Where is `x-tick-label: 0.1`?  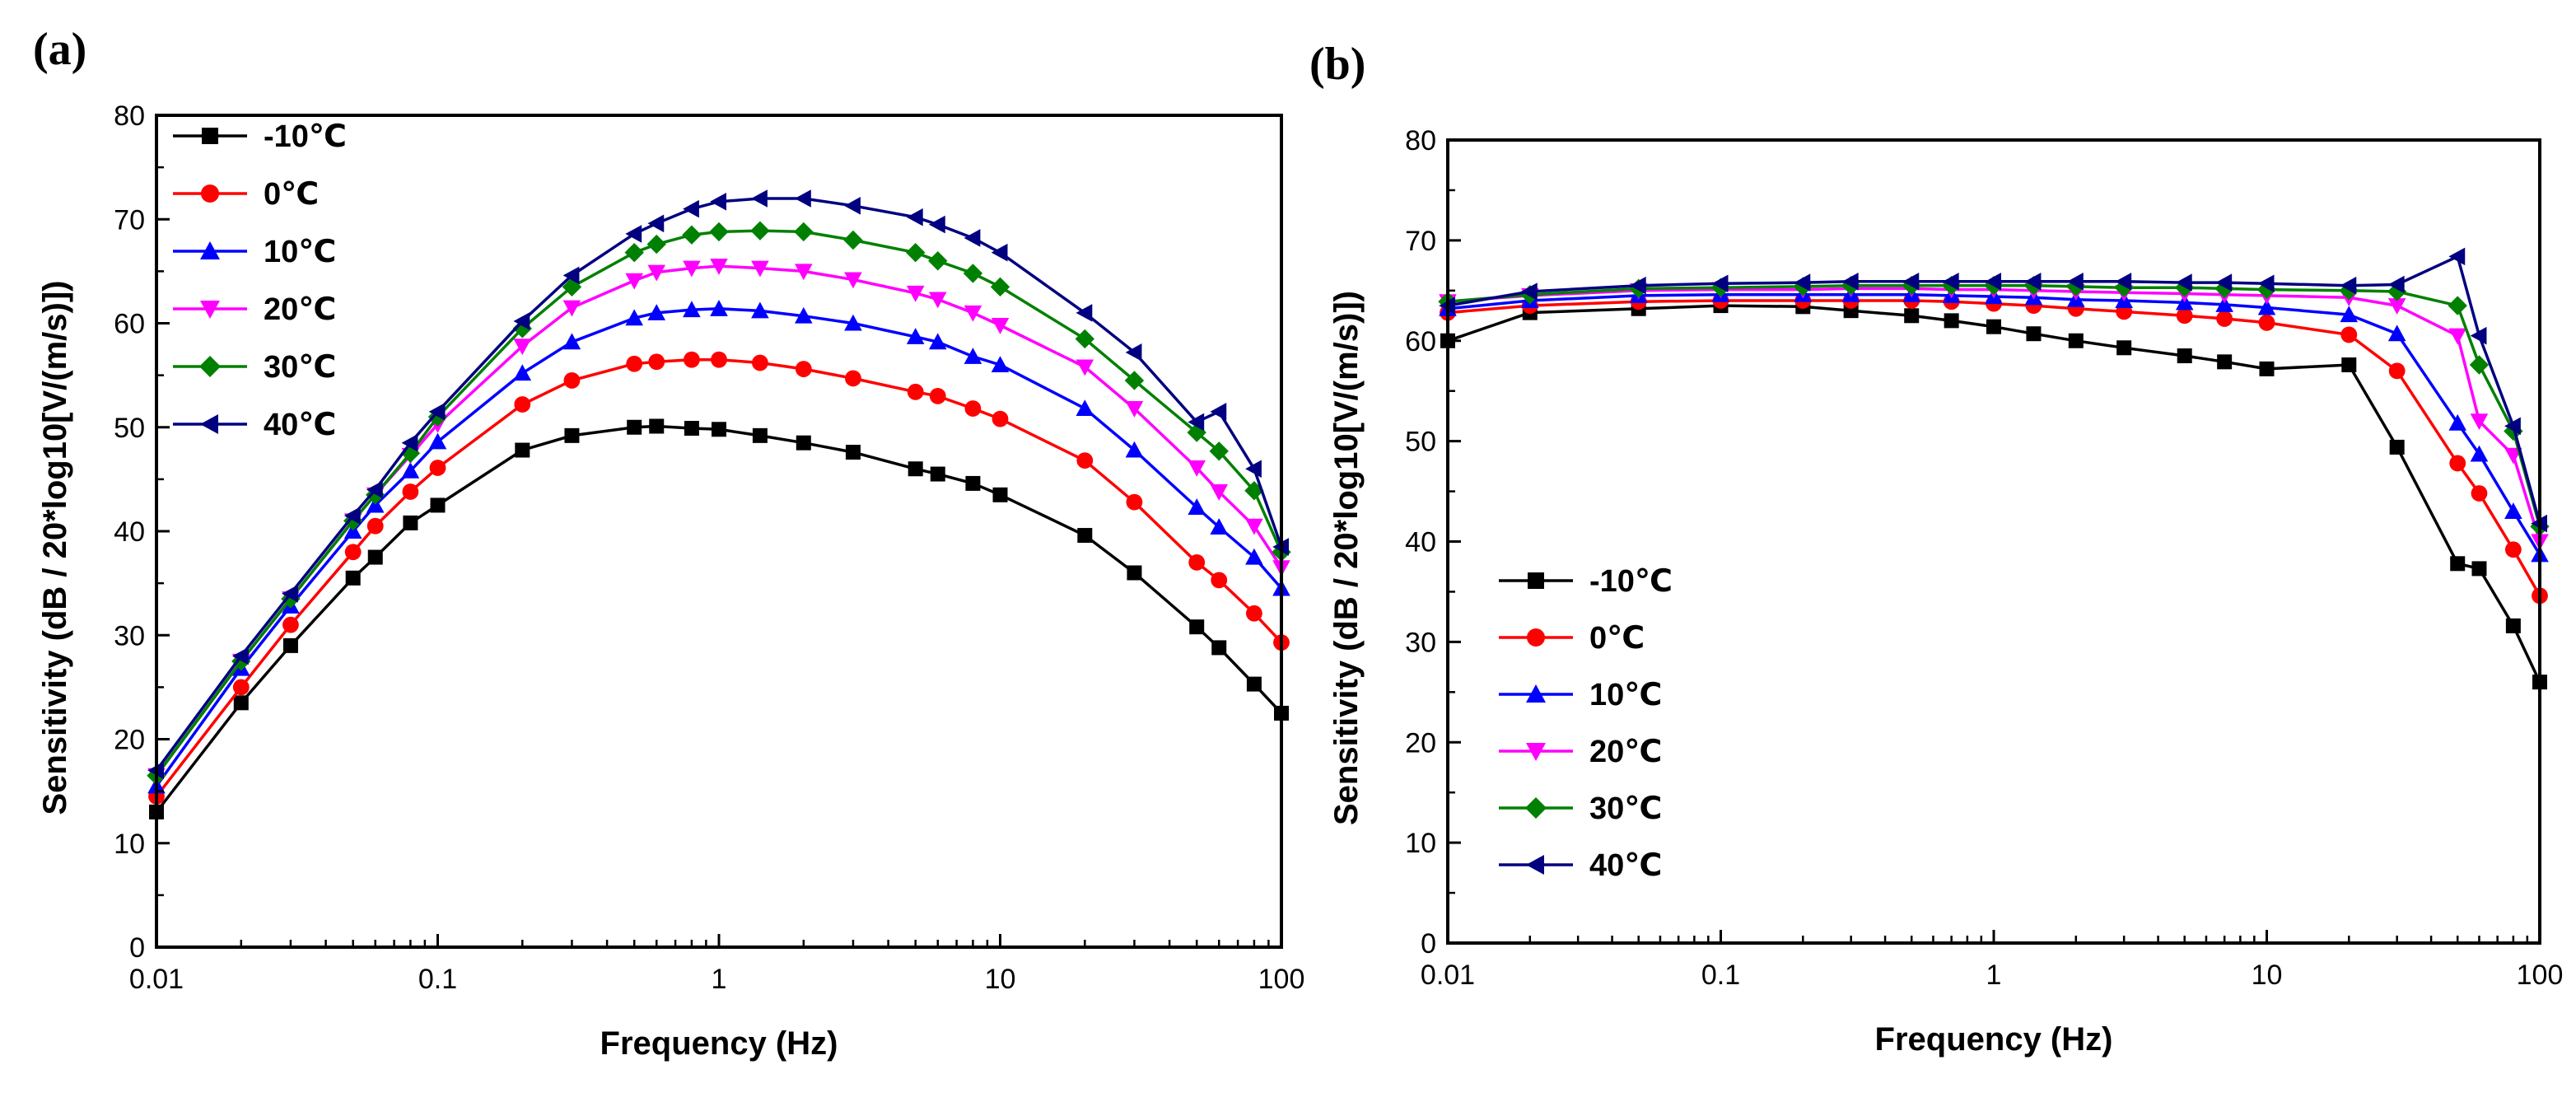
x-tick-label: 0.1 is located at coordinates (437, 979).